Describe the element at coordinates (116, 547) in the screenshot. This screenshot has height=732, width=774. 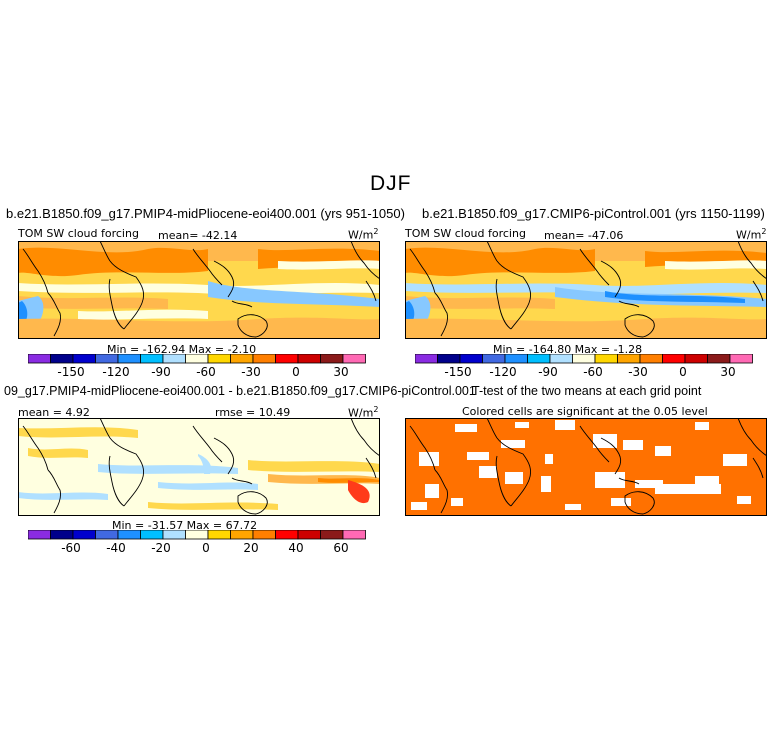
I see `colorbar-tick-label: -40` at that location.